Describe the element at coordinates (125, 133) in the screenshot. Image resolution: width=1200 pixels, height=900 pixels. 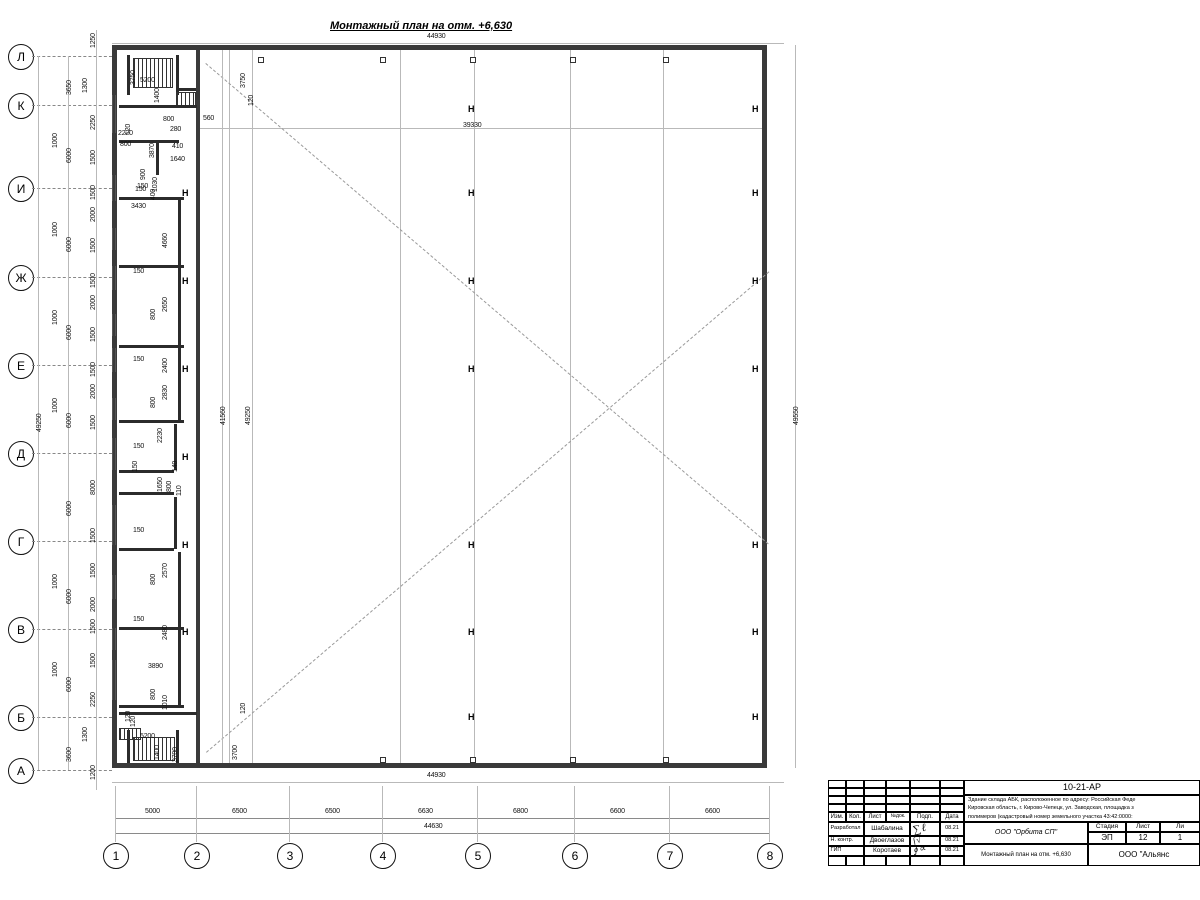
I see `dim-2220: 2220` at that location.